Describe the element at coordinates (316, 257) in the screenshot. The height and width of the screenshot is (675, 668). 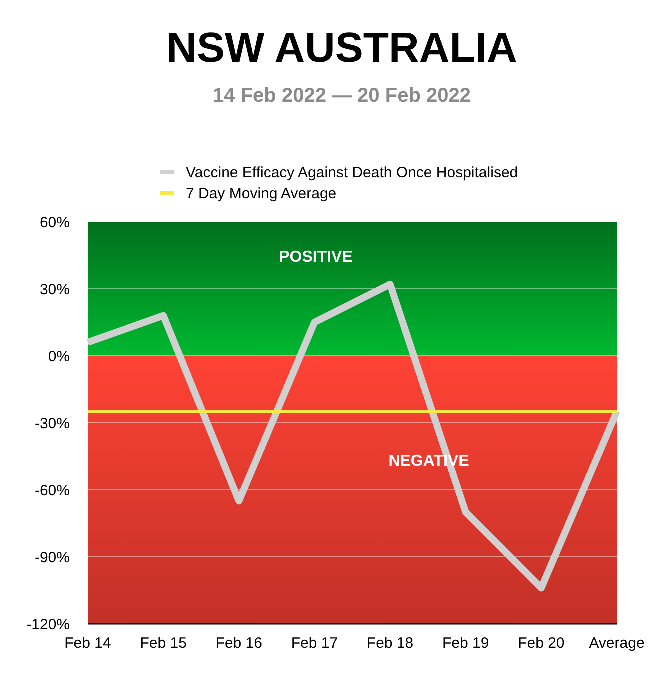
I see `band-label: POSITIVE` at that location.